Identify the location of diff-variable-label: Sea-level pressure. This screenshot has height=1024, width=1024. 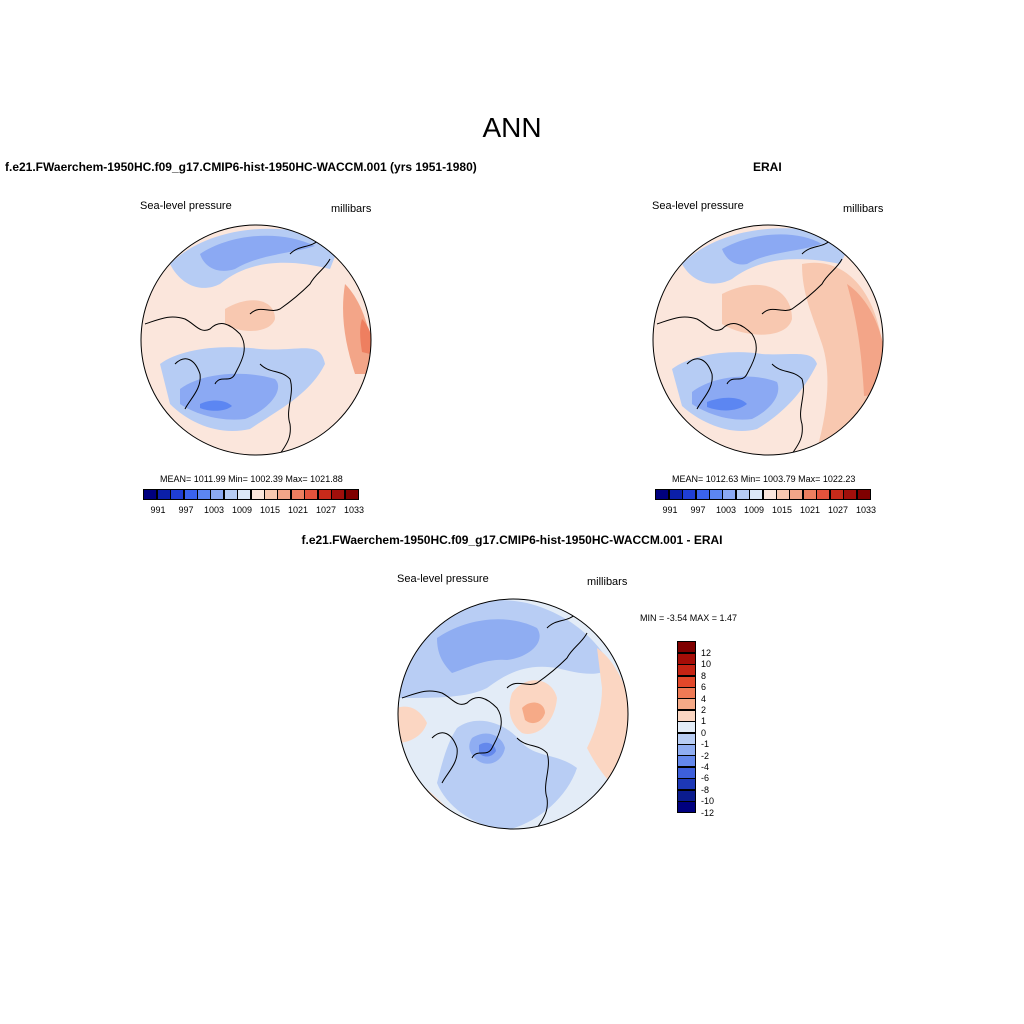
(443, 579).